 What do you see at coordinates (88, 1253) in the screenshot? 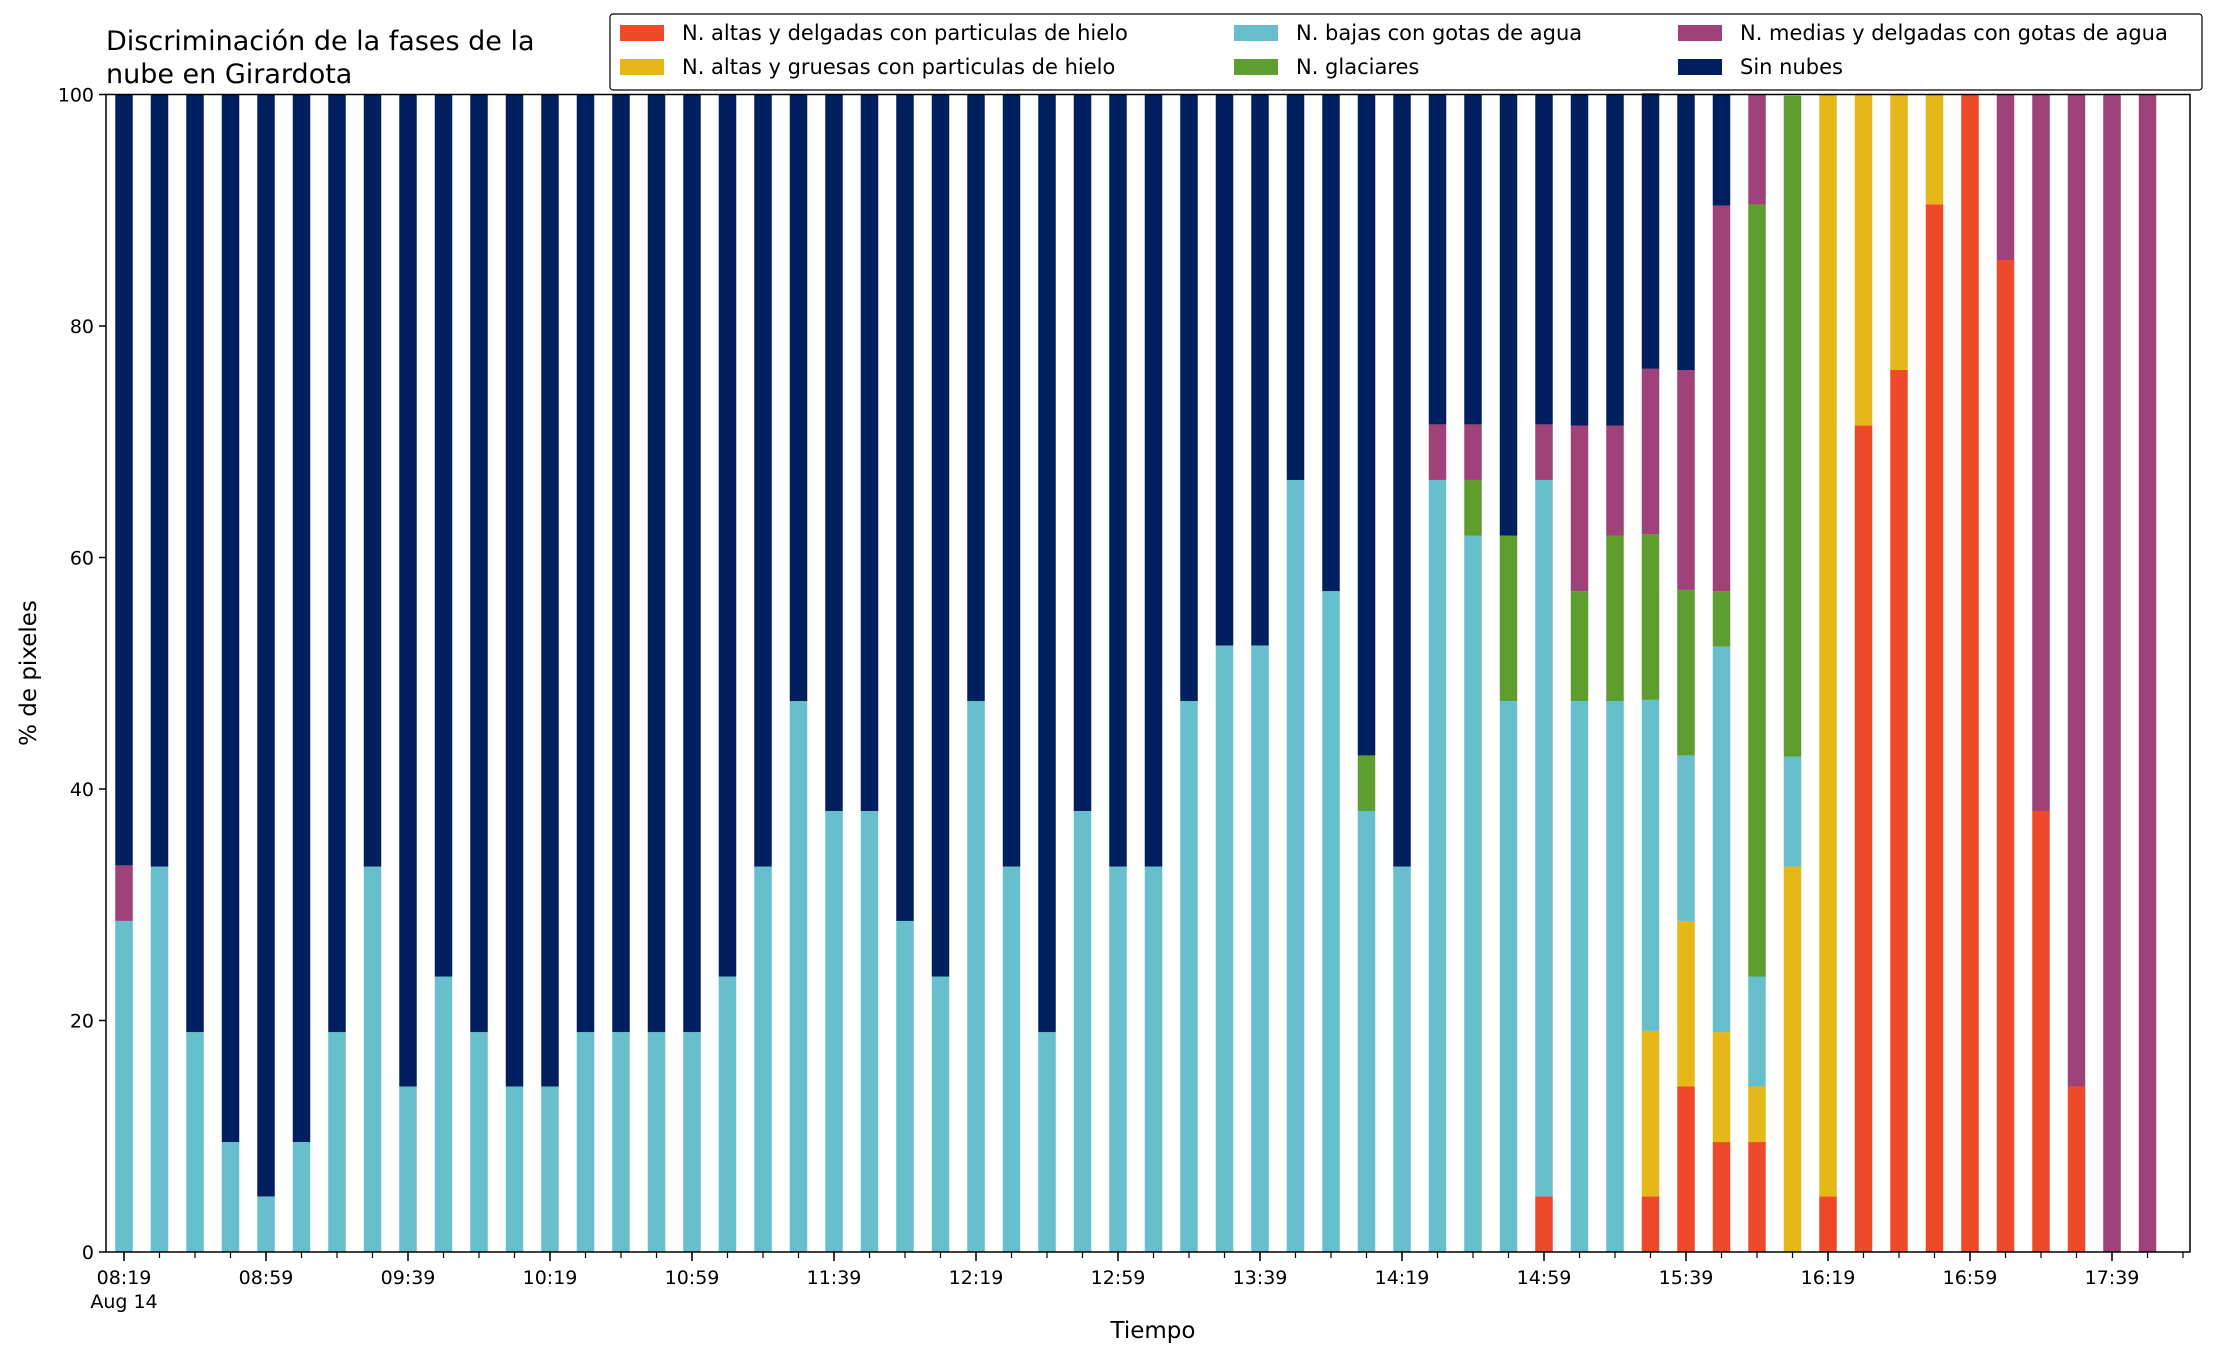
I see `y-tick-label: 0` at bounding box center [88, 1253].